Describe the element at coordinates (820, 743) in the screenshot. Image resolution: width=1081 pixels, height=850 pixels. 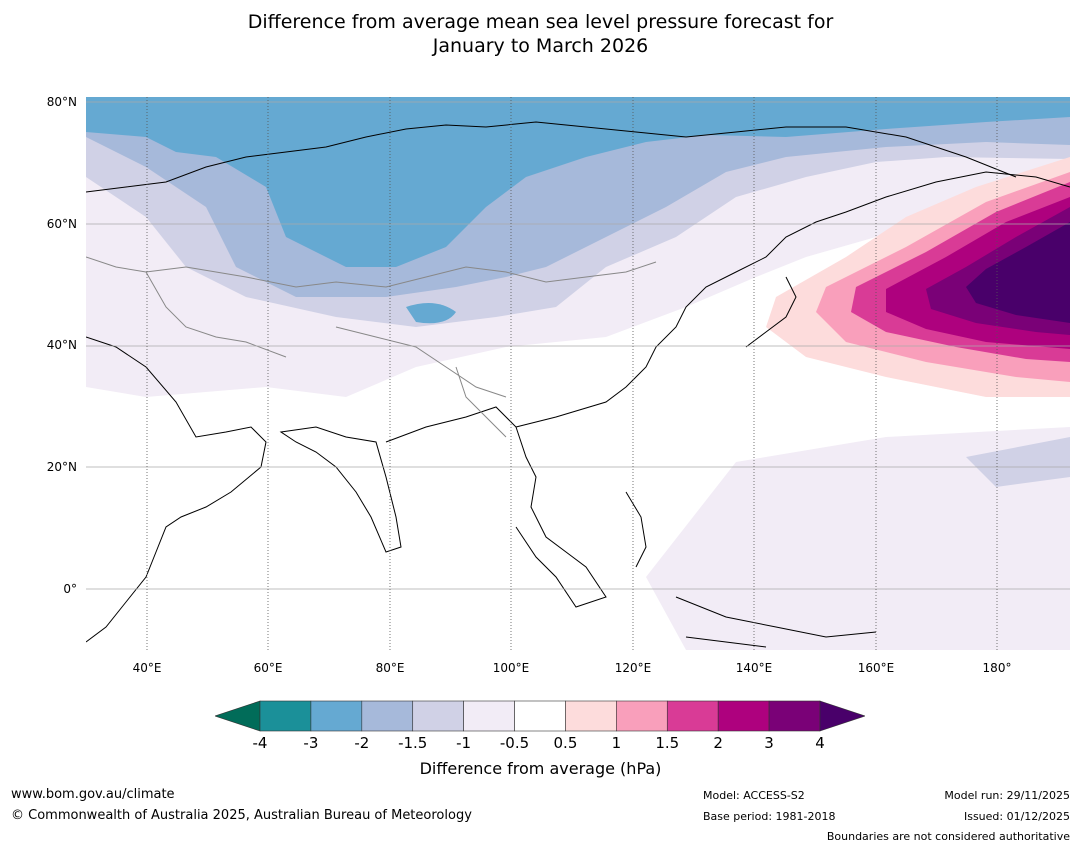
I see `colorbar-tick-label: 4` at that location.